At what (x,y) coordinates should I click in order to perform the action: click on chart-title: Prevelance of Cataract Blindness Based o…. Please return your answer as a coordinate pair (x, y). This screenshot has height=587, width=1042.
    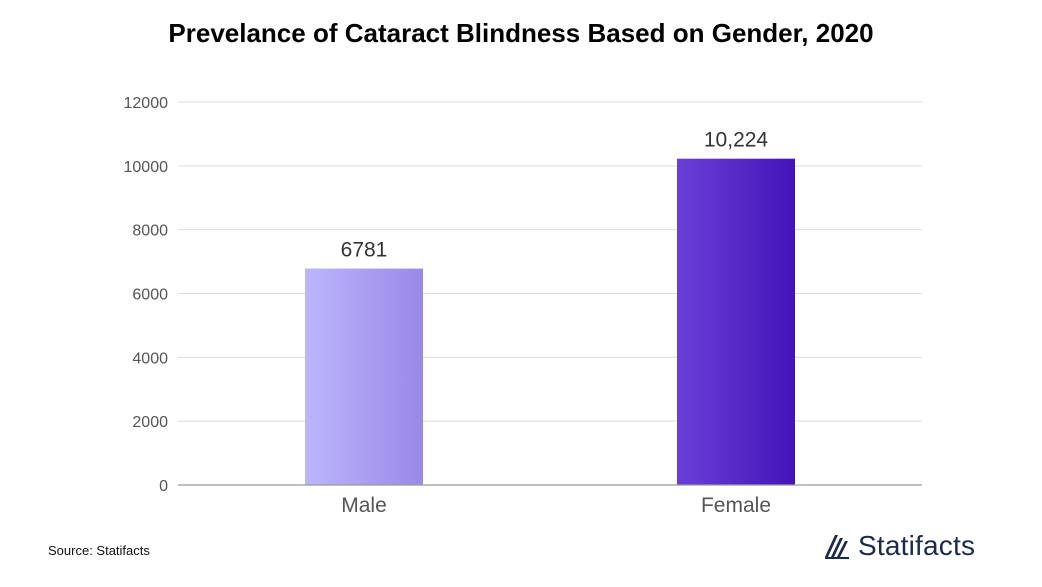
    Looking at the image, I should click on (521, 33).